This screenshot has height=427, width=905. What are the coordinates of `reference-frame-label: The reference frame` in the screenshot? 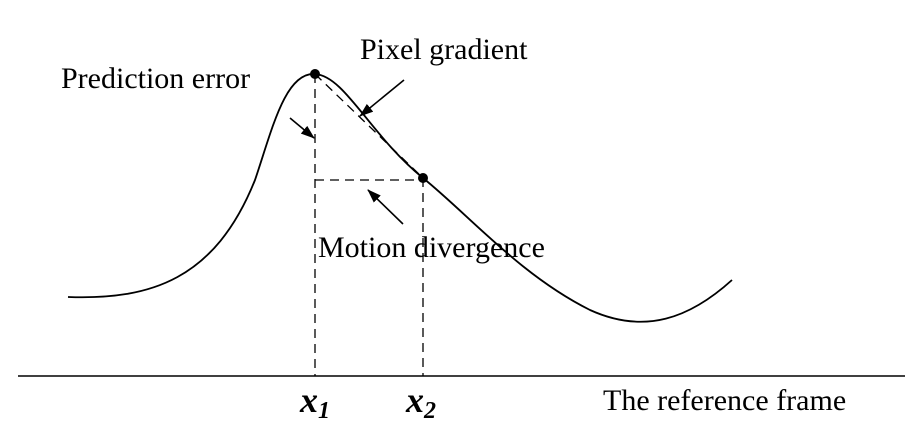 It's located at (724, 400).